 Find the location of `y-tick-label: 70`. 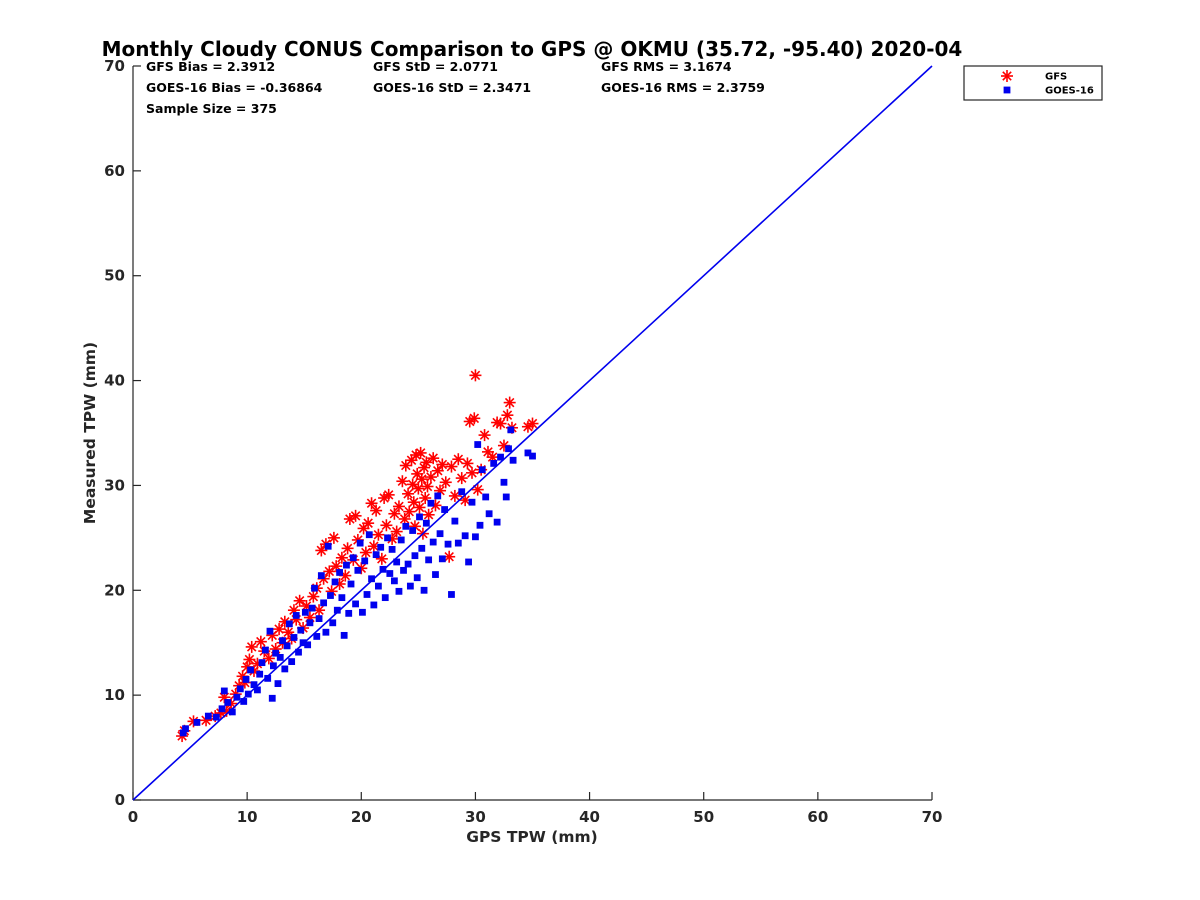

y-tick-label: 70 is located at coordinates (114, 66).